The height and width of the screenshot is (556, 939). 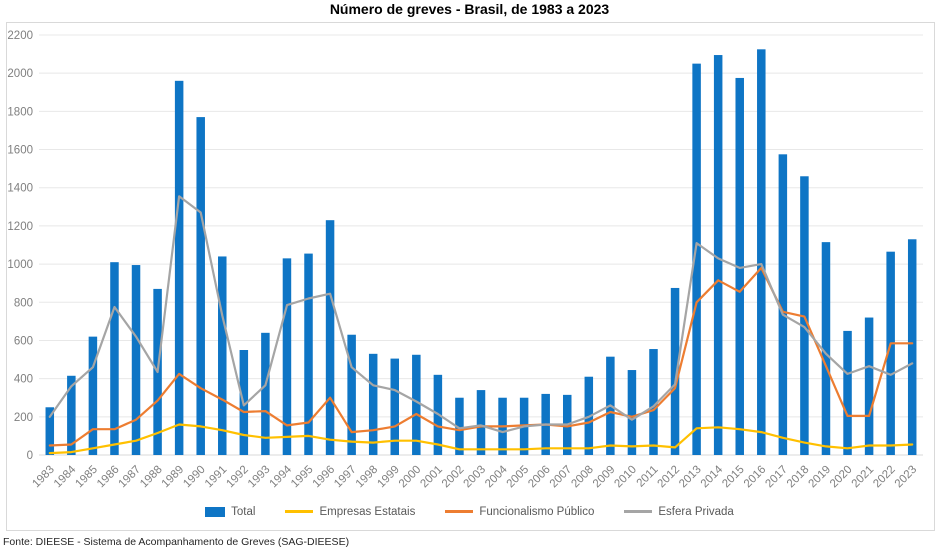 I want to click on x-label-2008: 2008, so click(x=582, y=477).